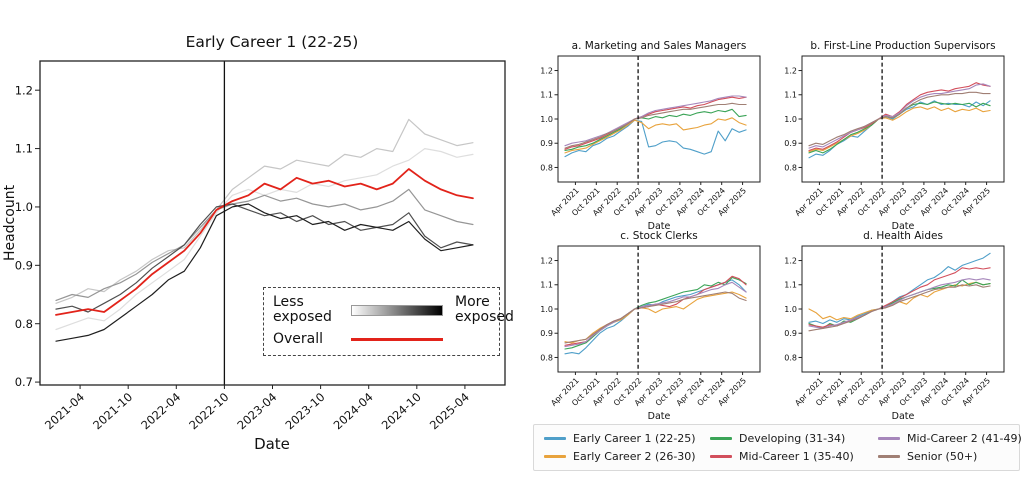  Describe the element at coordinates (305, 411) in the screenshot. I see `x-tick-label: 2023-10` at that location.